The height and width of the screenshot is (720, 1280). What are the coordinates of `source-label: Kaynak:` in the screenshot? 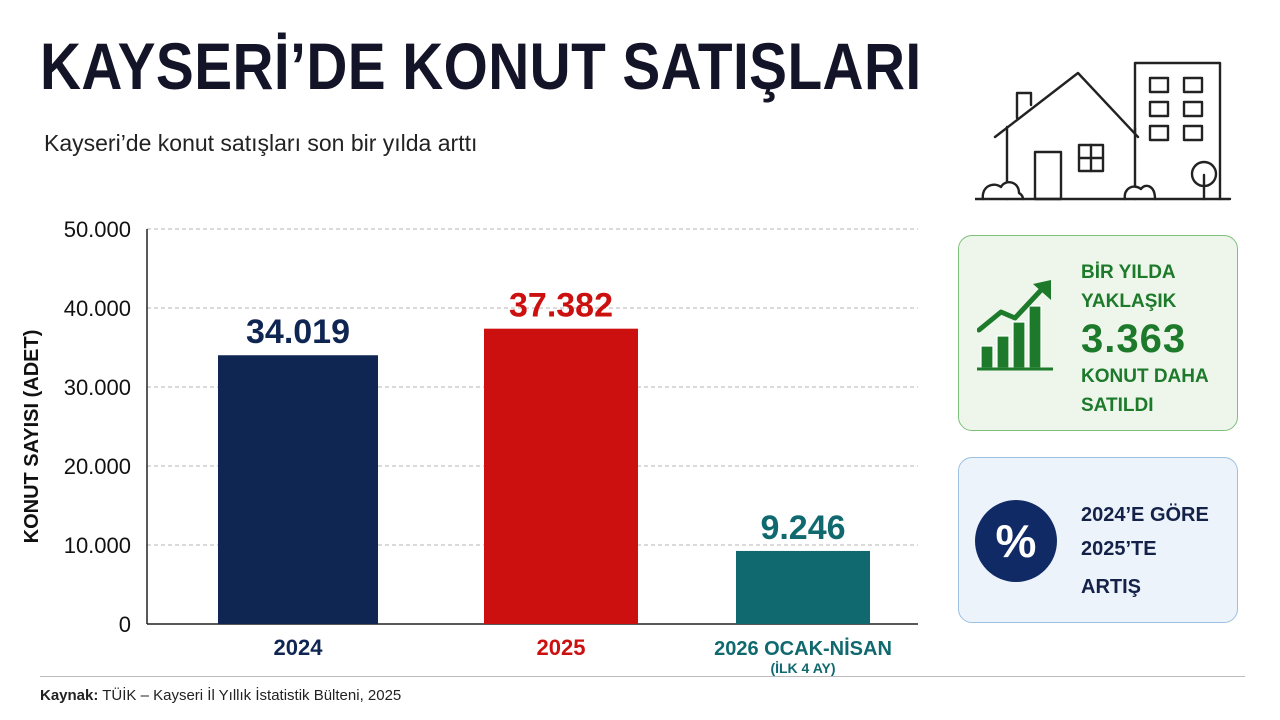 It's located at (69, 695).